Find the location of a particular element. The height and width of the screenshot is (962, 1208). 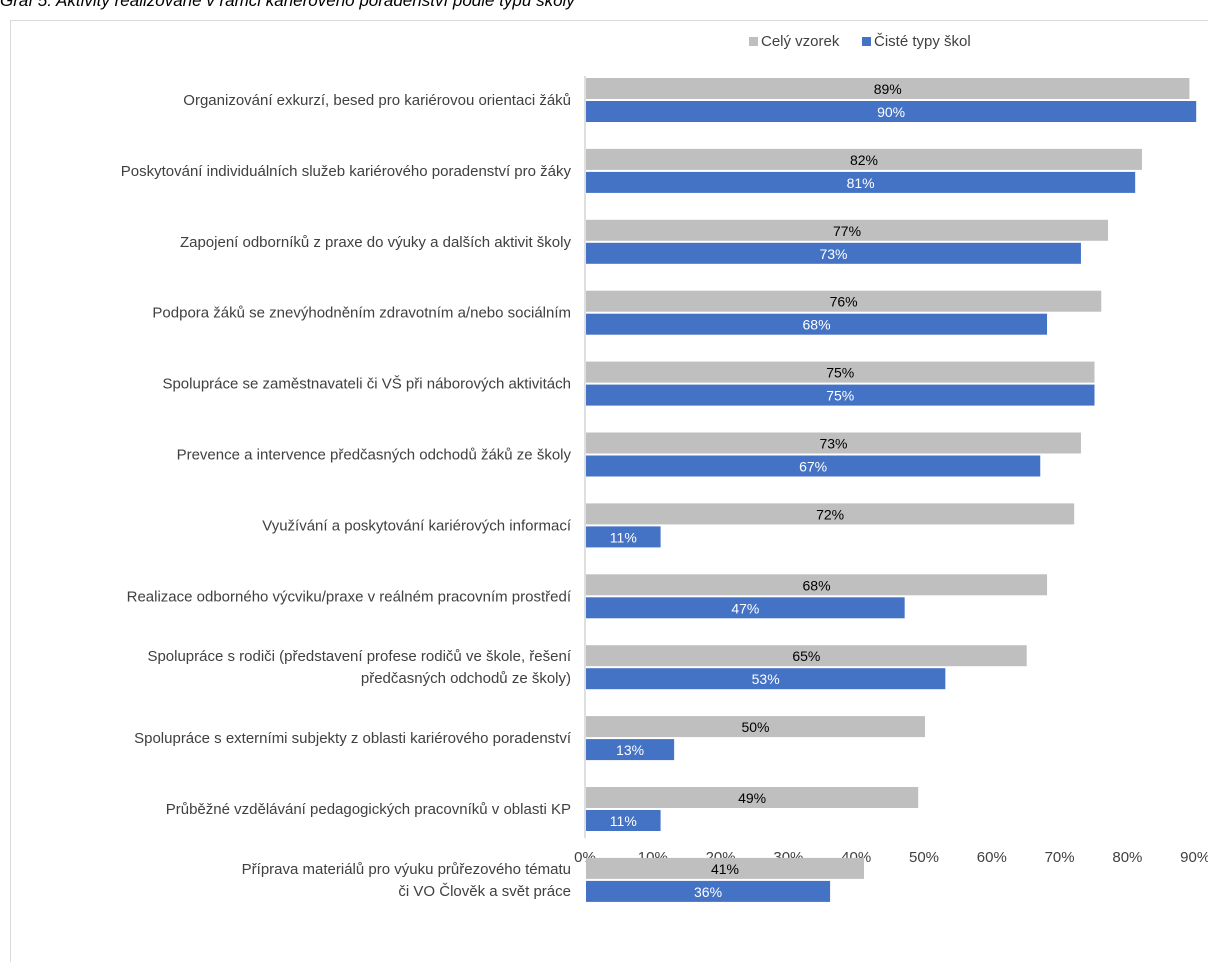

data-label-cely-vzorek: 89% is located at coordinates (888, 89).